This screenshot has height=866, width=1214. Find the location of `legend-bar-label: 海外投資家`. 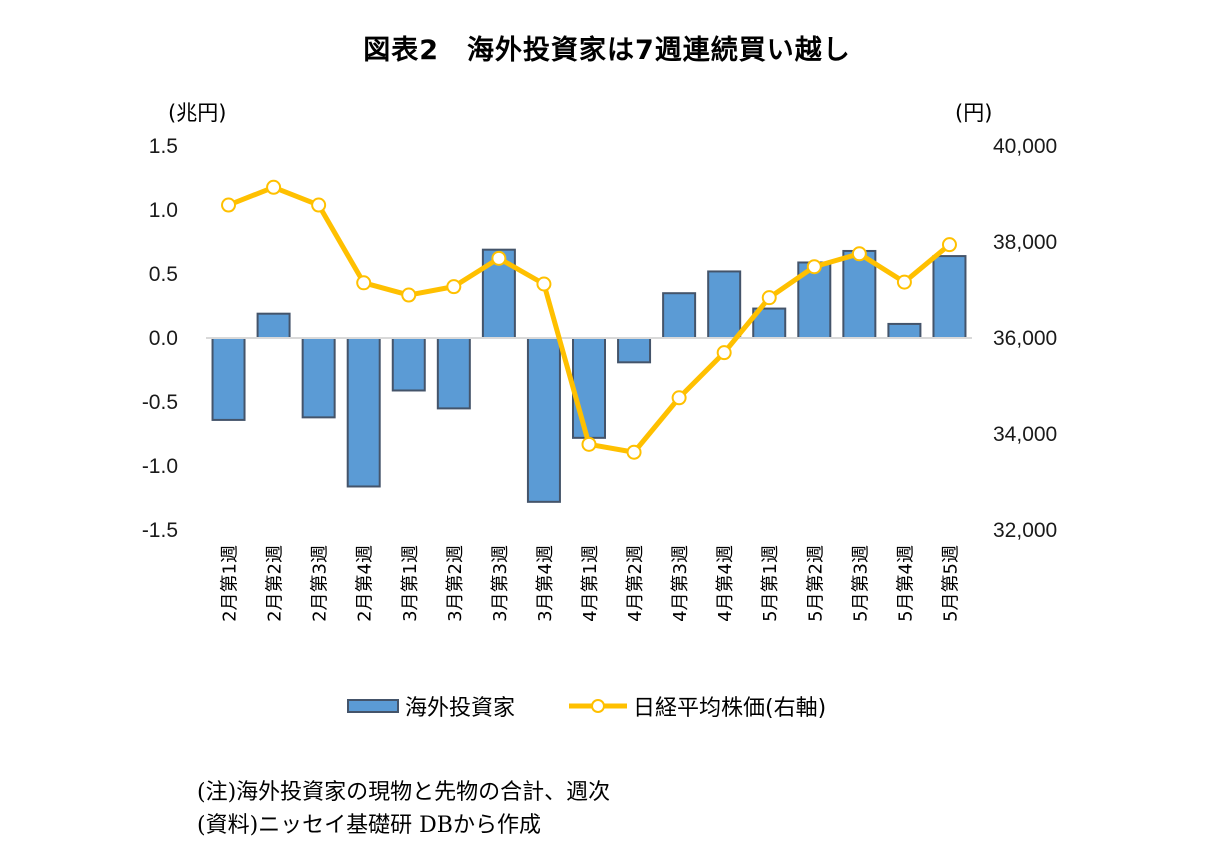

legend-bar-label: 海外投資家 is located at coordinates (460, 708).